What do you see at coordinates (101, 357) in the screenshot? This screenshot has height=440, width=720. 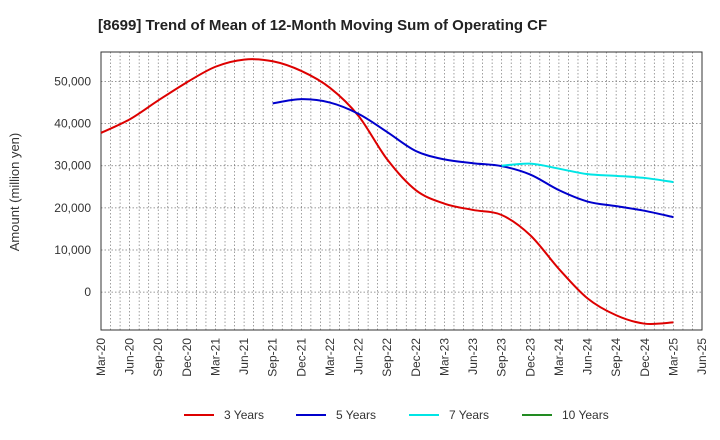 I see `x-tick-label: Mar-20` at bounding box center [101, 357].